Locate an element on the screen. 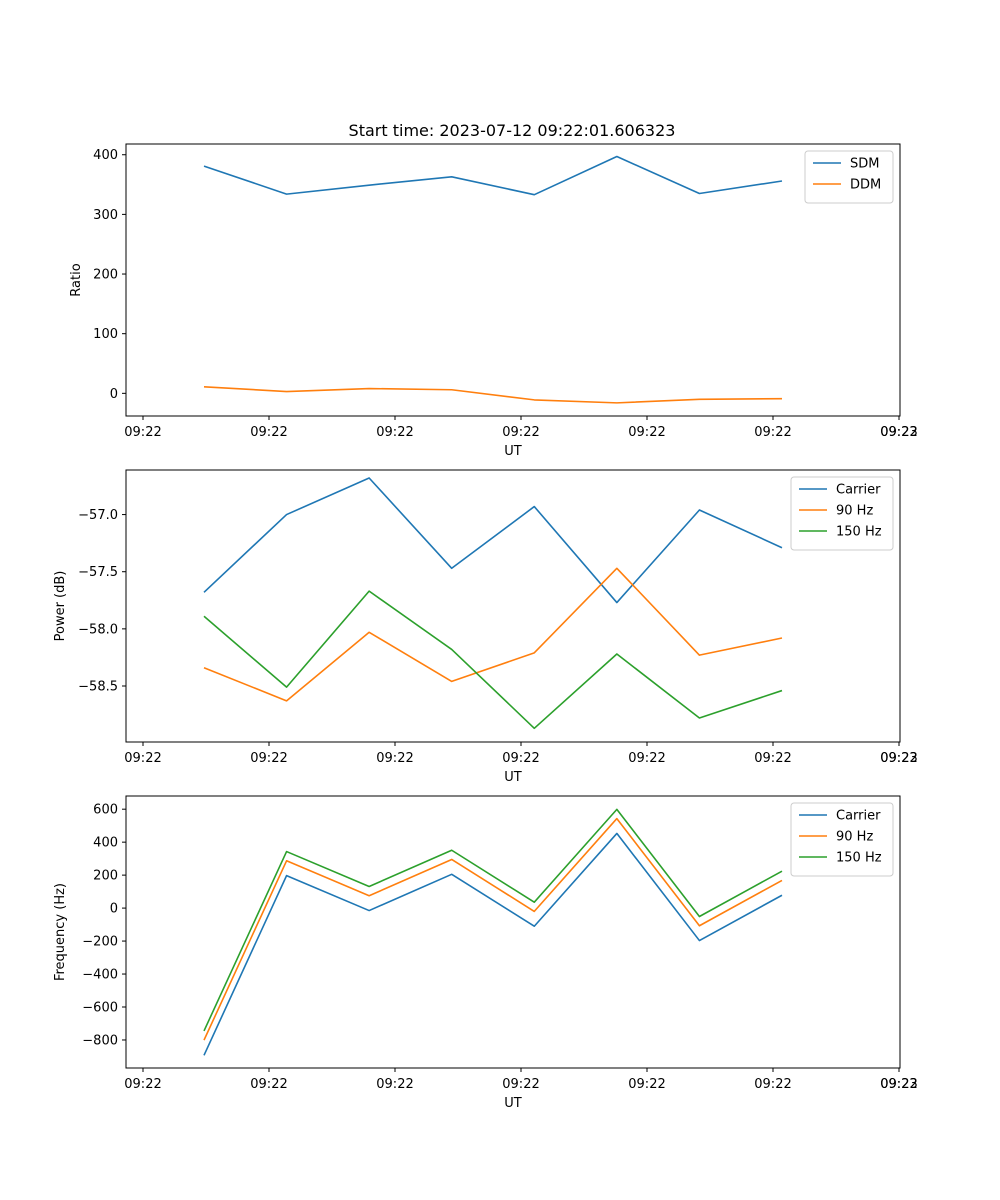 The height and width of the screenshot is (1200, 1000). series-line-ddm is located at coordinates (492, 394).